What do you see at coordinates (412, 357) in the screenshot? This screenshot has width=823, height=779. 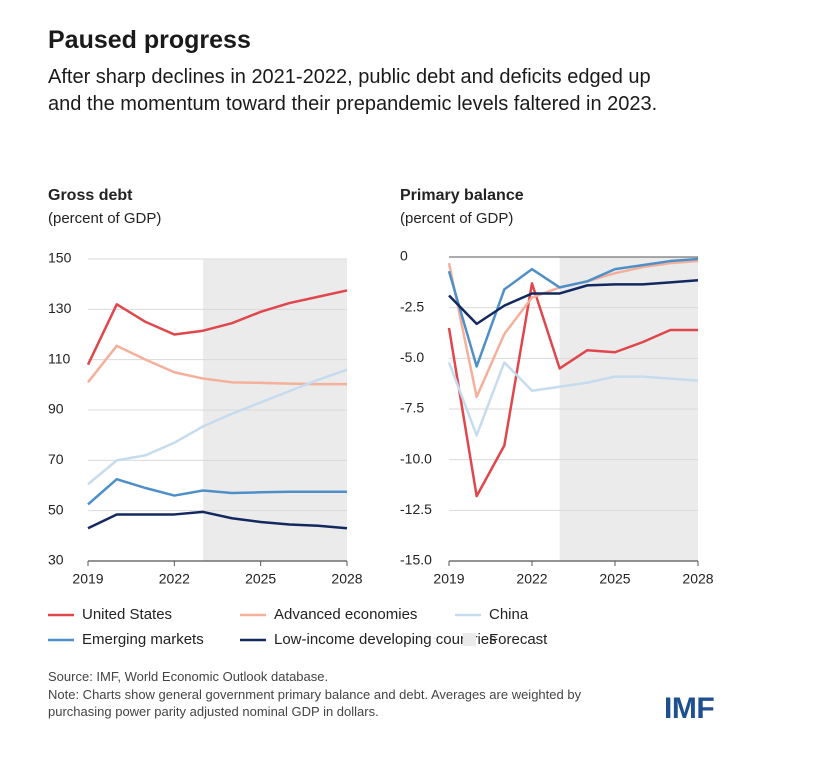 I see `y-tick-label: -5.0` at bounding box center [412, 357].